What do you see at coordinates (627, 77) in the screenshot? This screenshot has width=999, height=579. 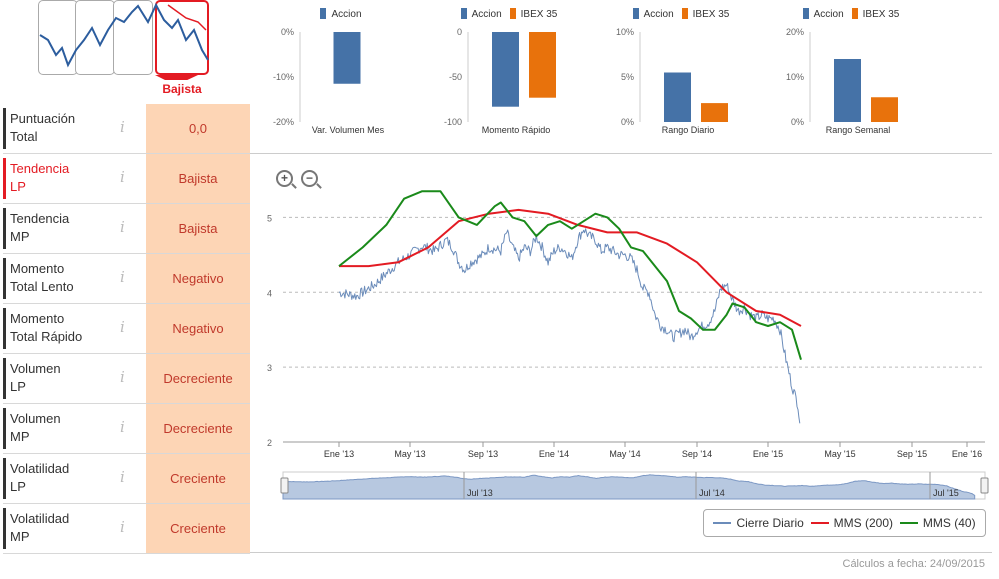 I see `mini-tick-label: 5%` at bounding box center [627, 77].